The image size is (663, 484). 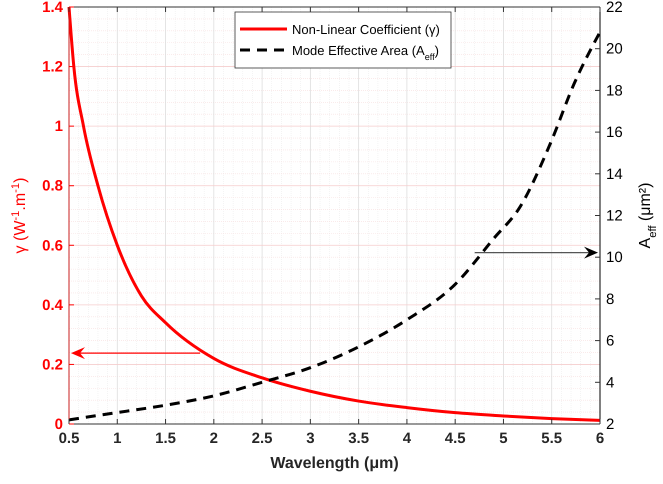 What do you see at coordinates (52, 186) in the screenshot?
I see `y-tick-label: 0.8` at bounding box center [52, 186].